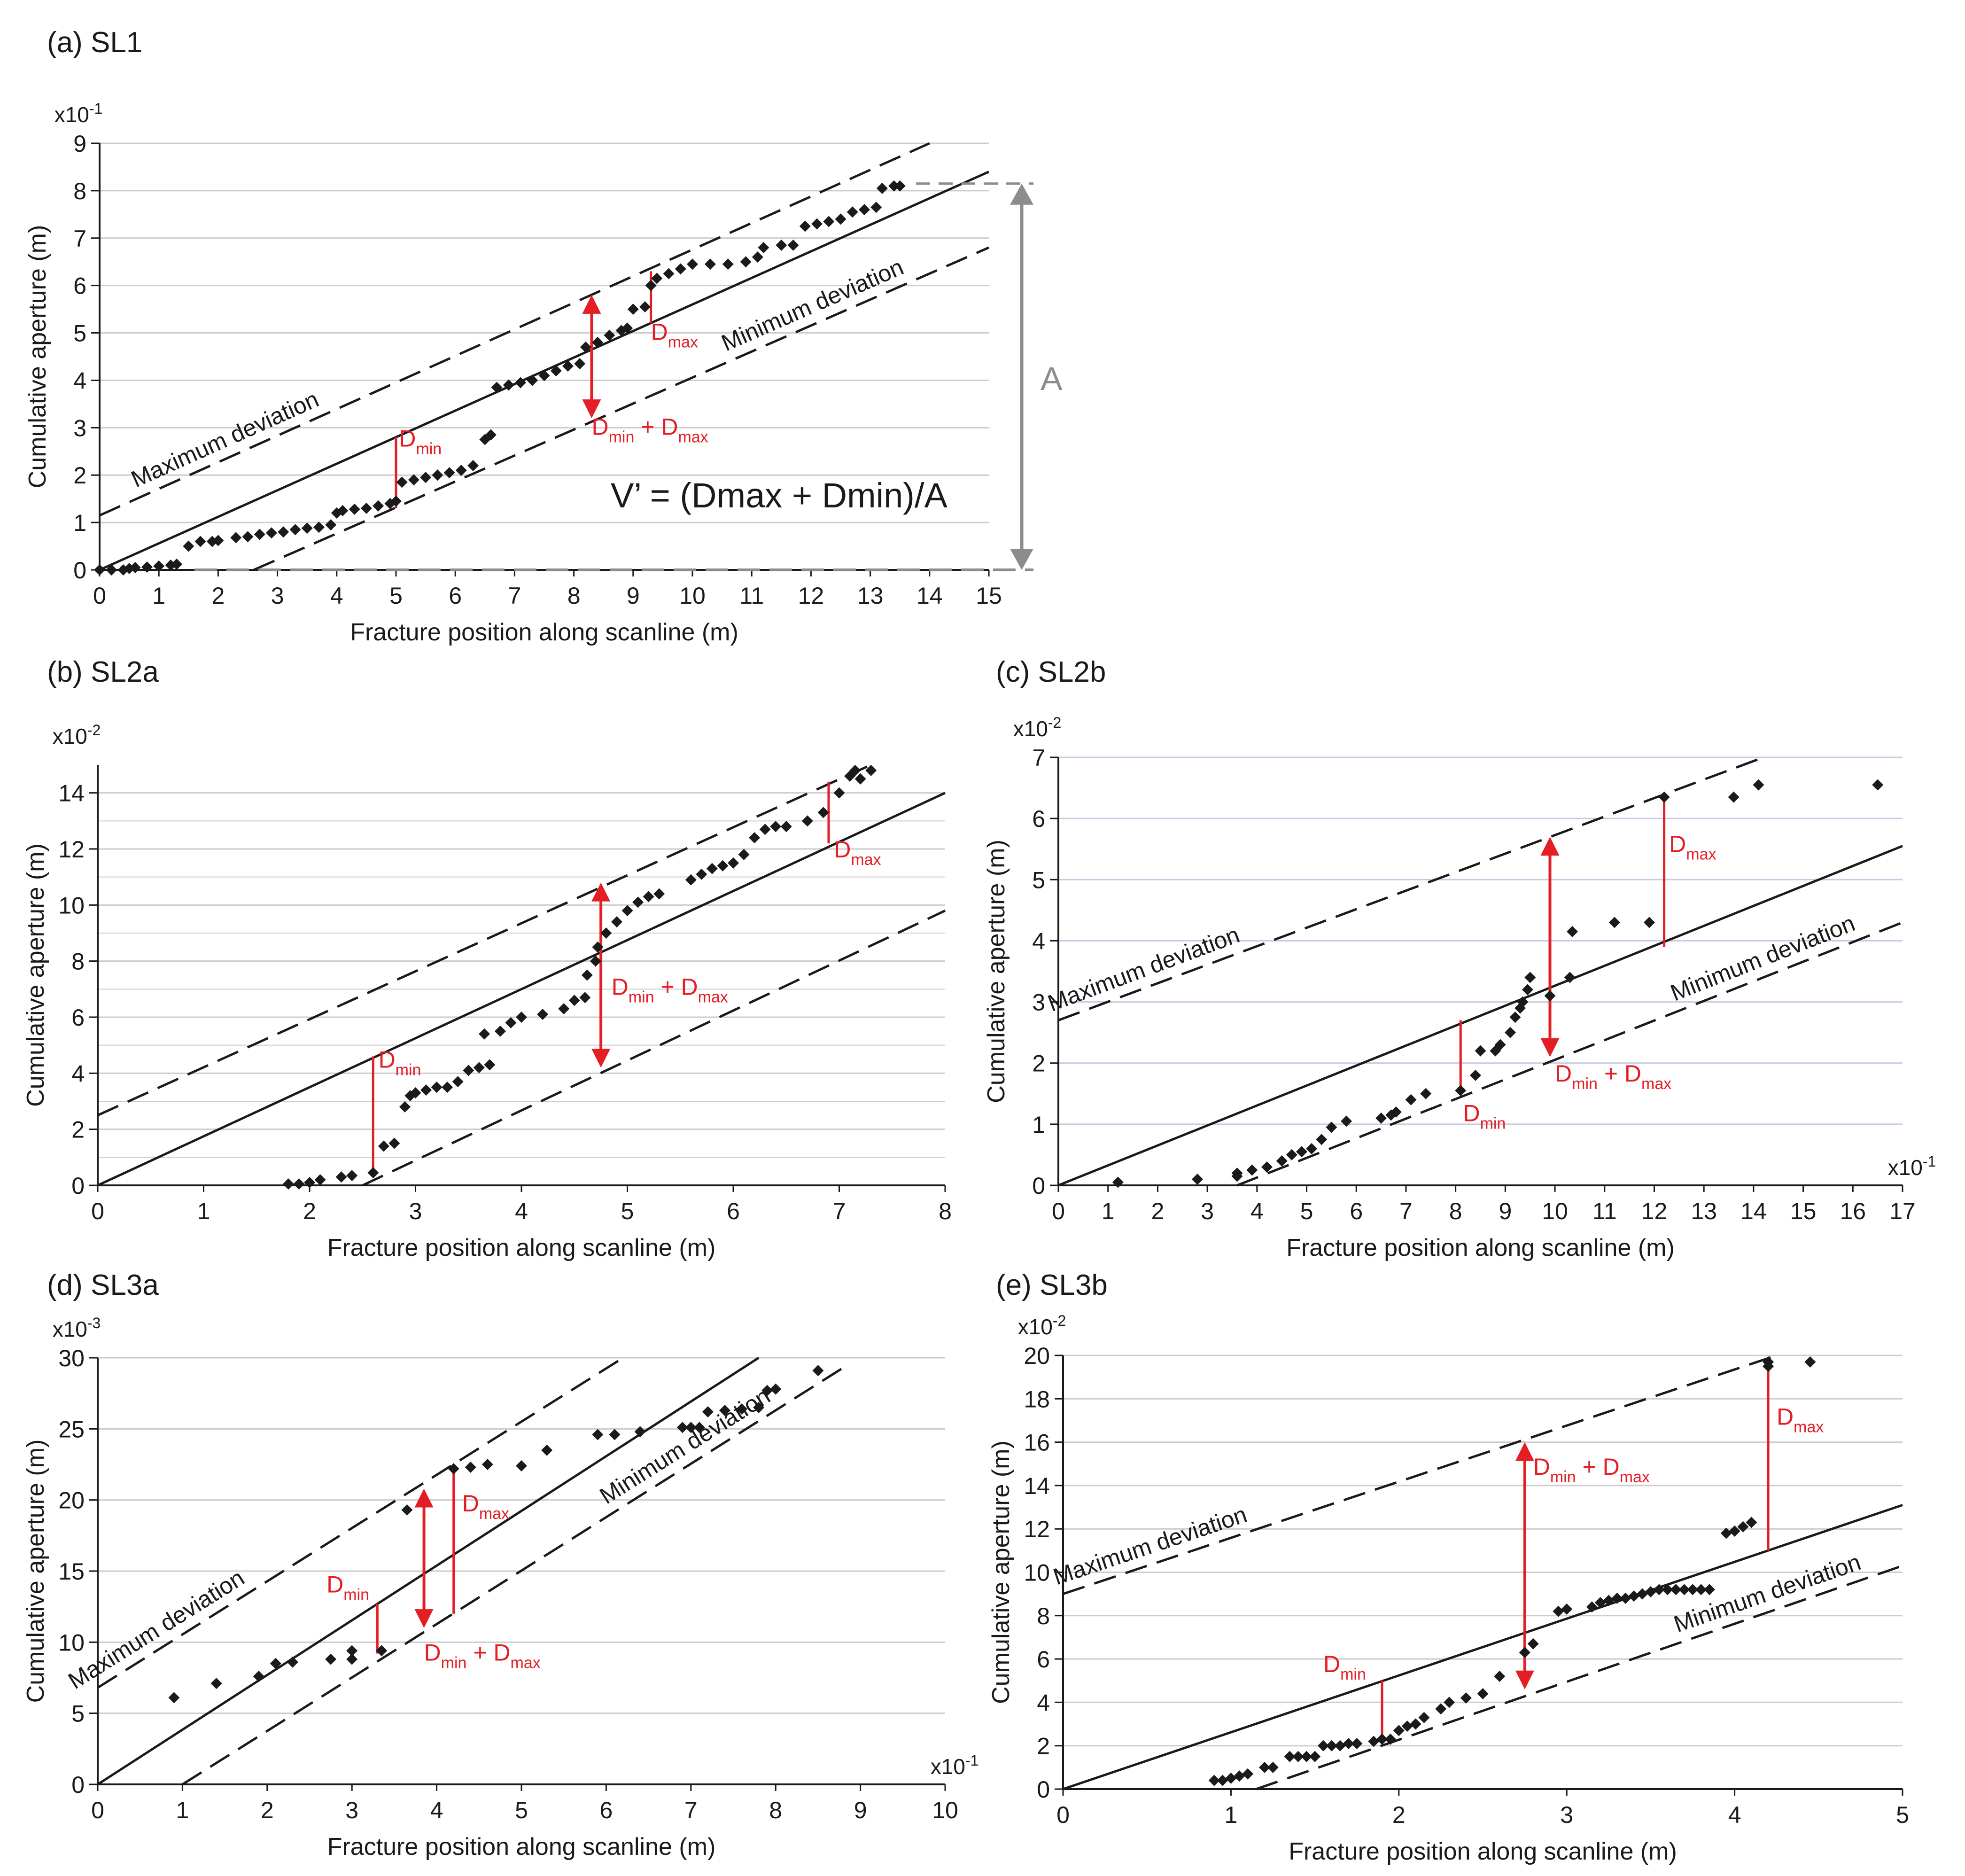  What do you see at coordinates (78, 1714) in the screenshot?
I see `y-tick-label: 5` at bounding box center [78, 1714].